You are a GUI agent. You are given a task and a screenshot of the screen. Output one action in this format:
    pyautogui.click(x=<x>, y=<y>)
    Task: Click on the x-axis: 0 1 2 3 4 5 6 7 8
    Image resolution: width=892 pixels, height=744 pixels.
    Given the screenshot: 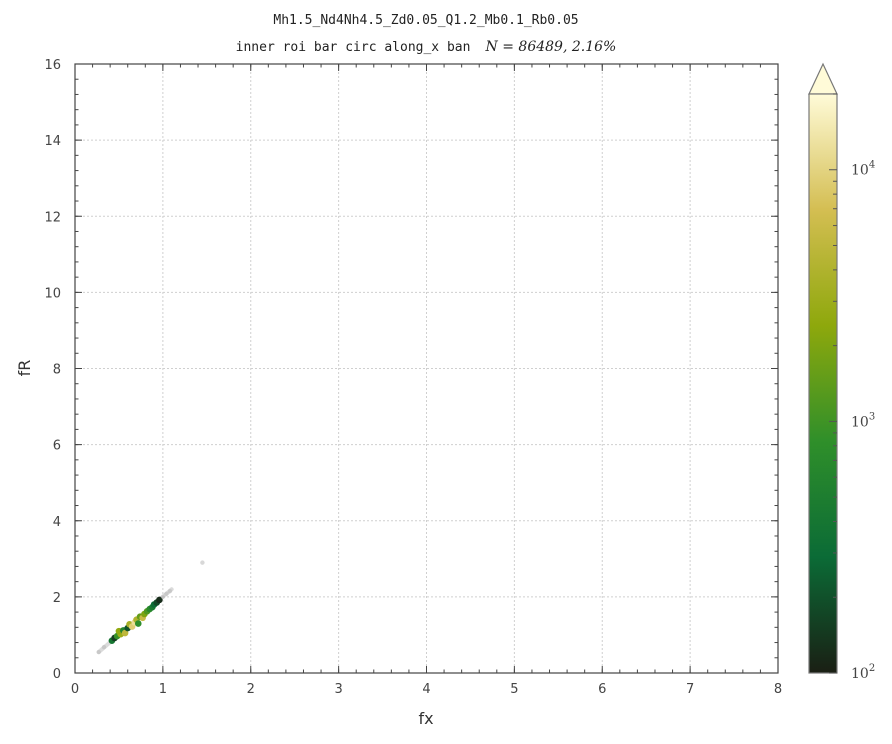 What is the action you would take?
    pyautogui.click(x=426, y=689)
    